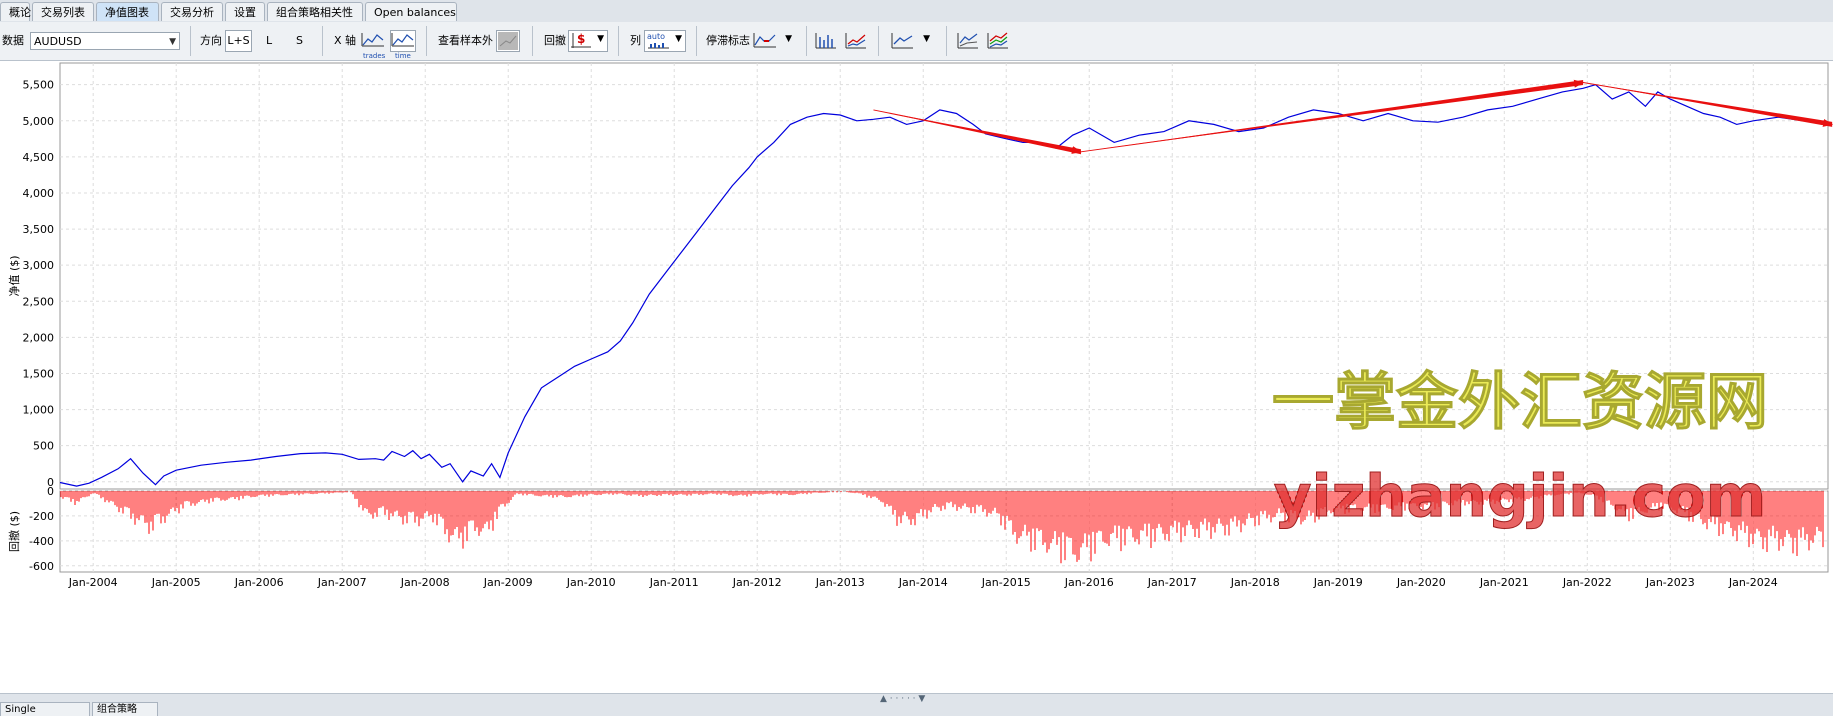 Image resolution: width=1833 pixels, height=716 pixels. I want to click on x-tick-label: Jan-2018, so click(1255, 582).